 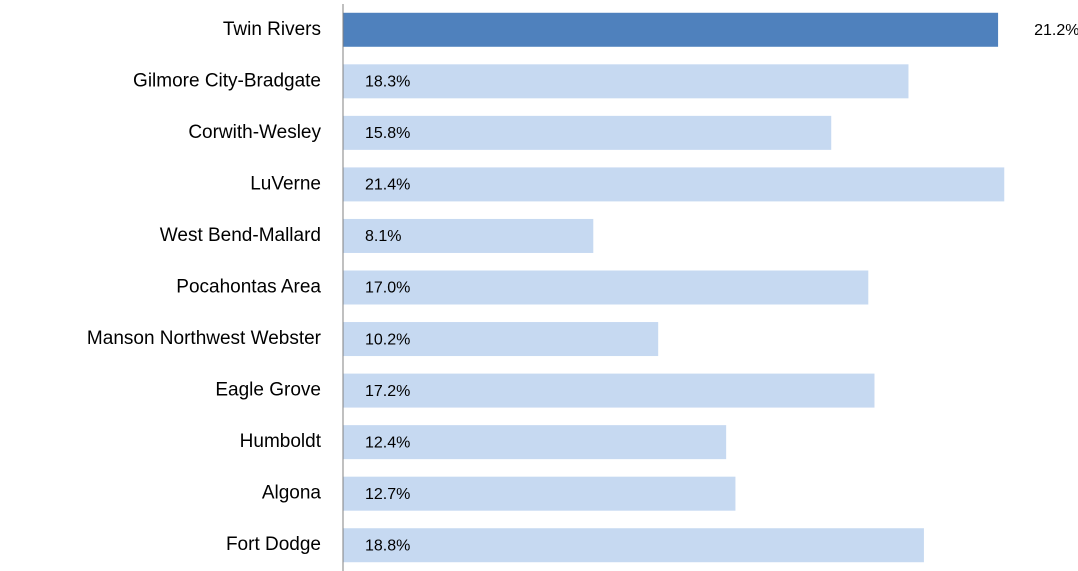 What do you see at coordinates (387, 545) in the screenshot?
I see `value-label: 18.8%` at bounding box center [387, 545].